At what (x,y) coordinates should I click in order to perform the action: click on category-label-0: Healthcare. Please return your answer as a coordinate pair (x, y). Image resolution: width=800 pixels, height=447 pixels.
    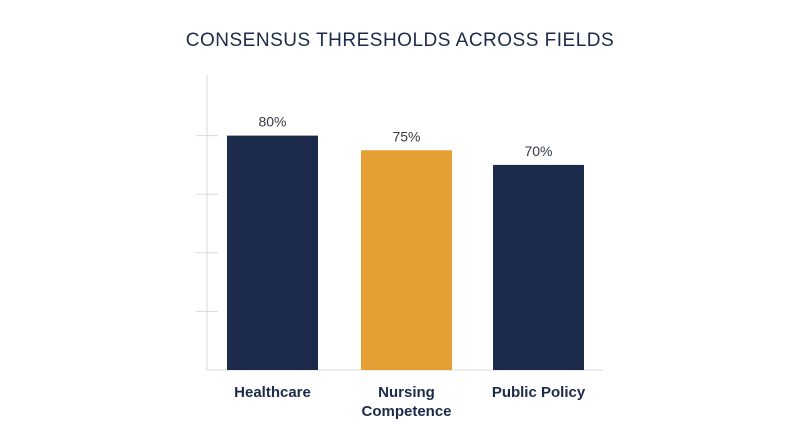
    Looking at the image, I should click on (272, 392).